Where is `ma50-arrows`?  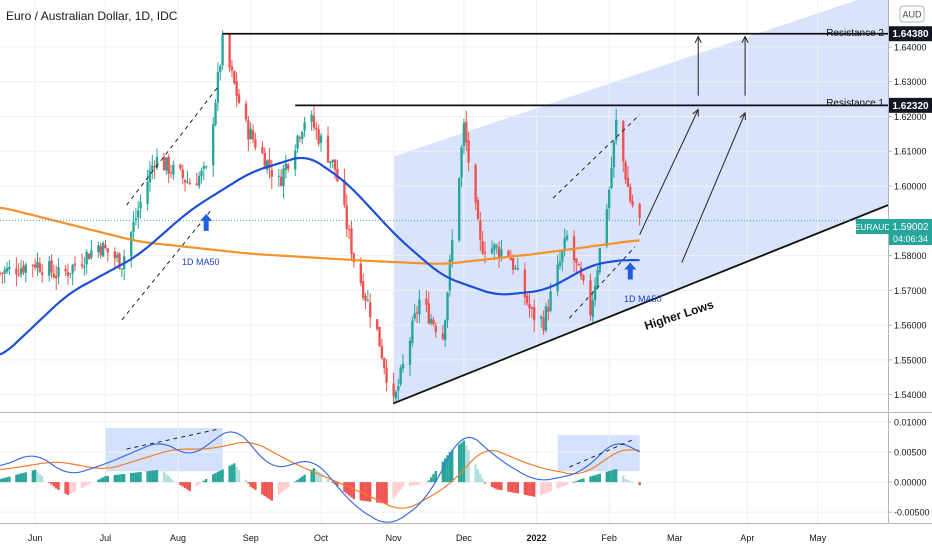
ma50-arrows is located at coordinates (418, 246).